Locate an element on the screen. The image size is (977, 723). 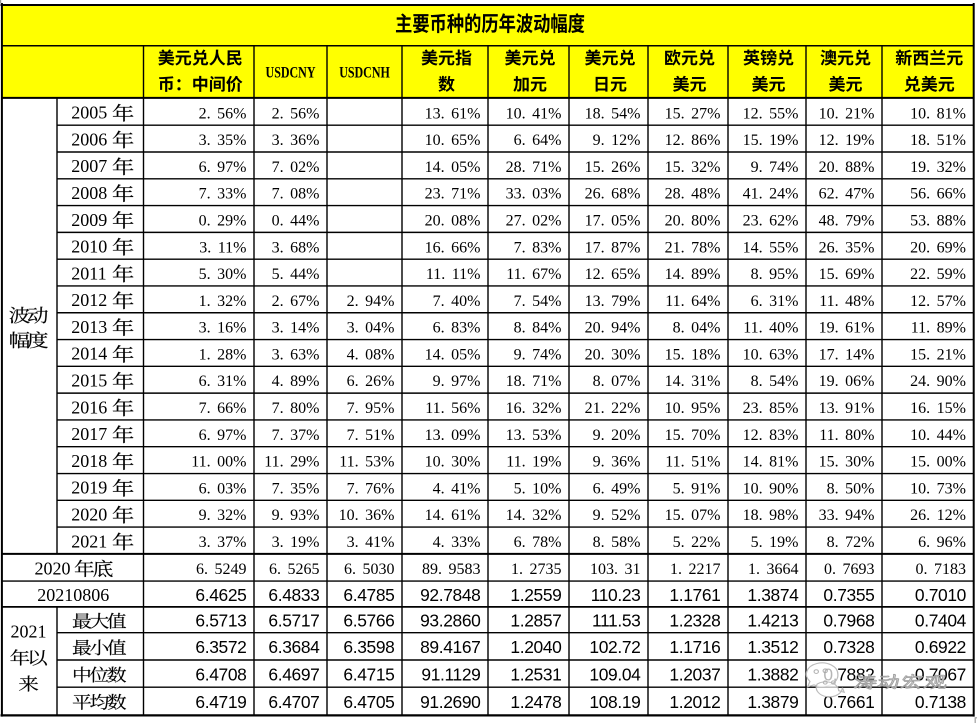
svg-text: 3. 37% is located at coordinates (223, 542).